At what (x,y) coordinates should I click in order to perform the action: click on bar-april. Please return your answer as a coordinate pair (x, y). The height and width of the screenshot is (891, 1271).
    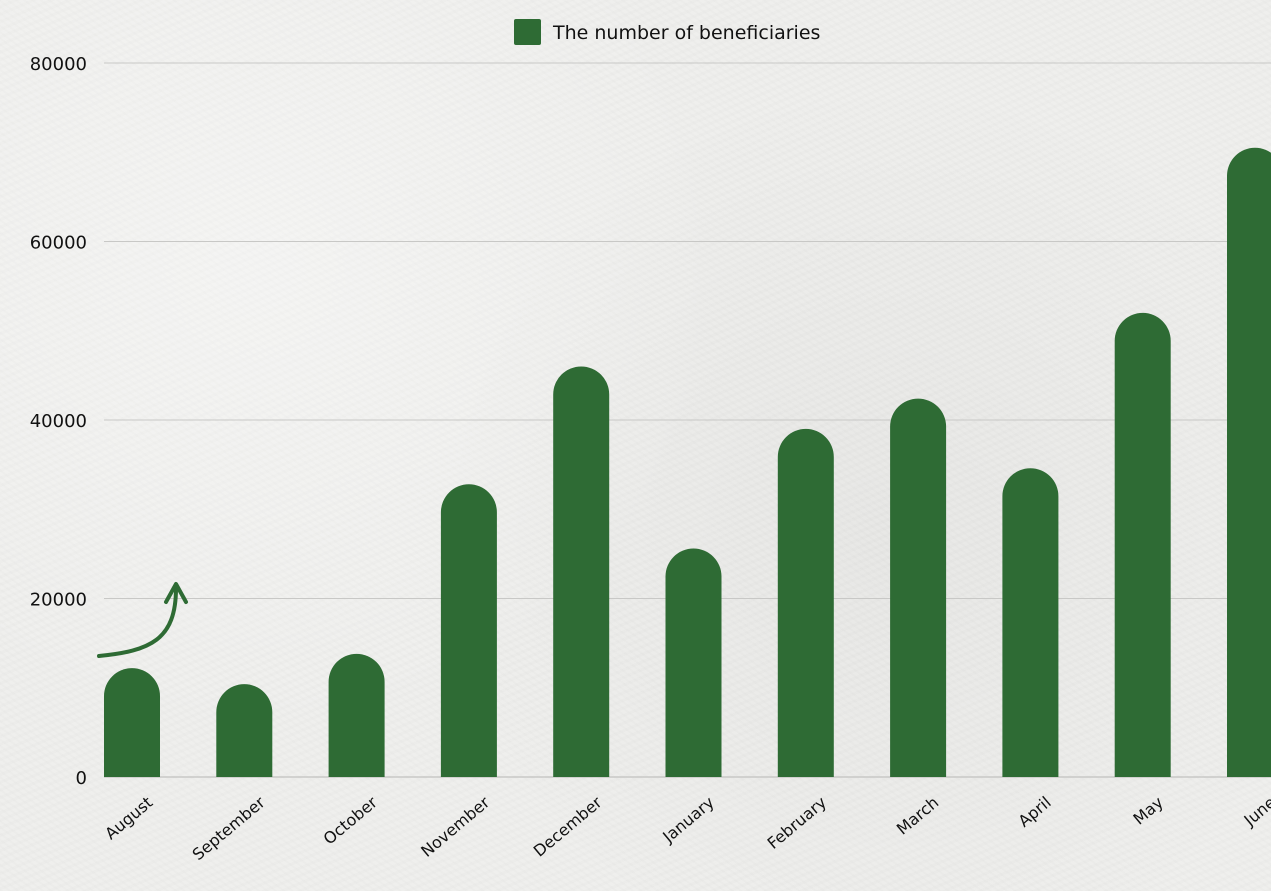
    Looking at the image, I should click on (1030, 622).